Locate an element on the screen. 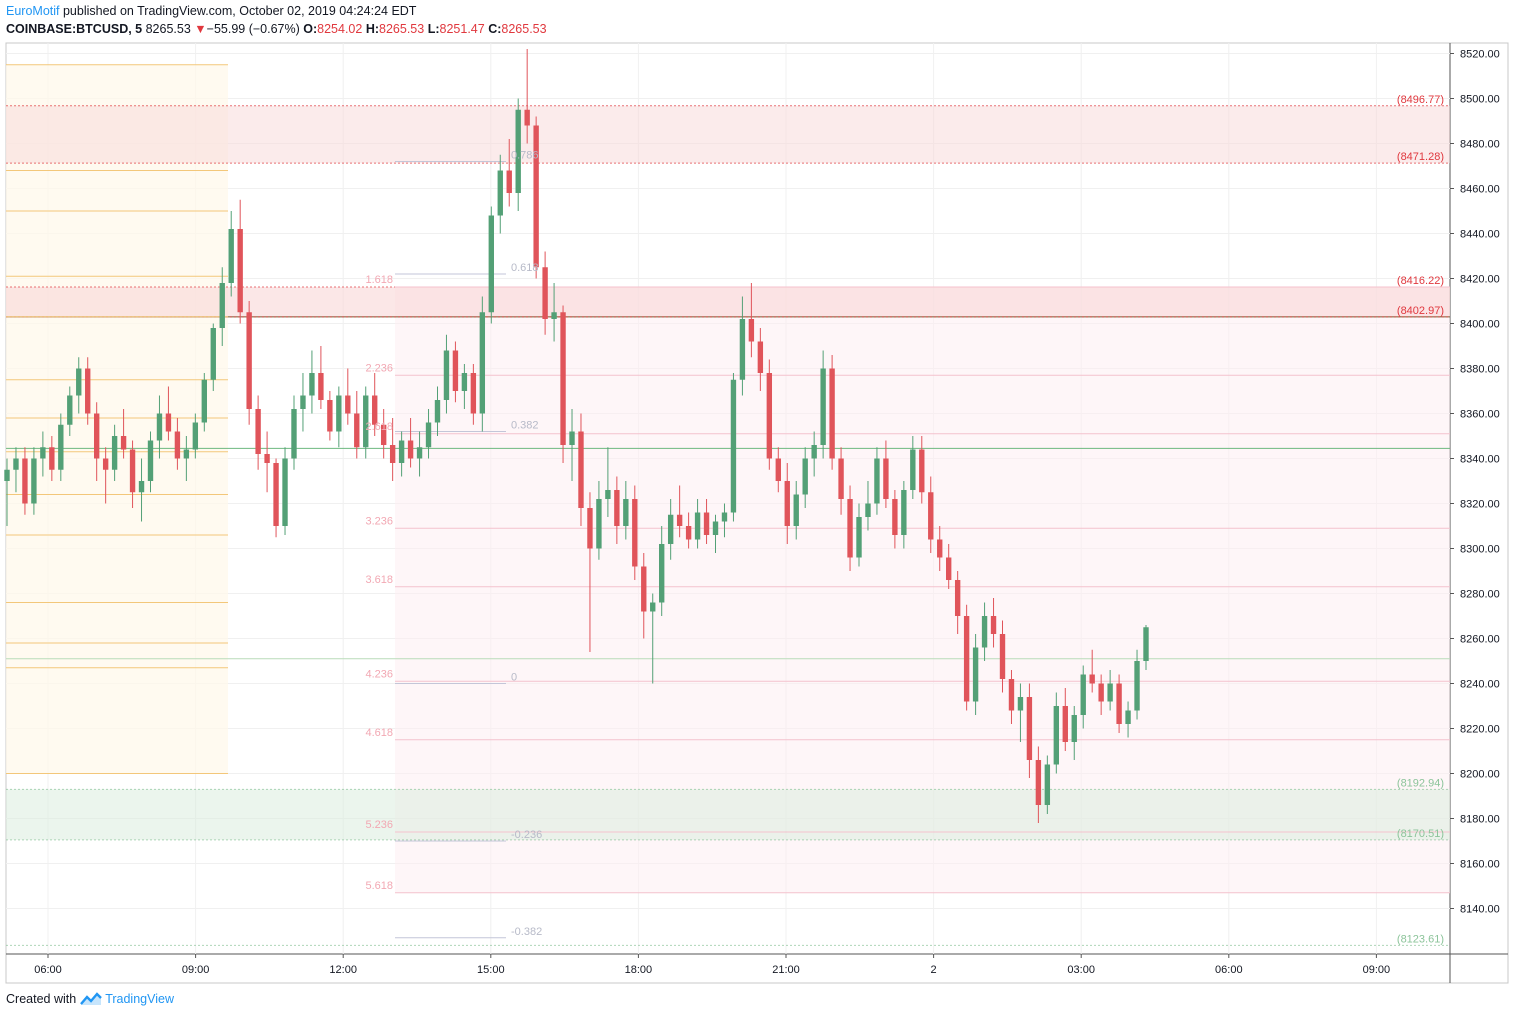  y-tick-label: 8340.00 is located at coordinates (1480, 460).